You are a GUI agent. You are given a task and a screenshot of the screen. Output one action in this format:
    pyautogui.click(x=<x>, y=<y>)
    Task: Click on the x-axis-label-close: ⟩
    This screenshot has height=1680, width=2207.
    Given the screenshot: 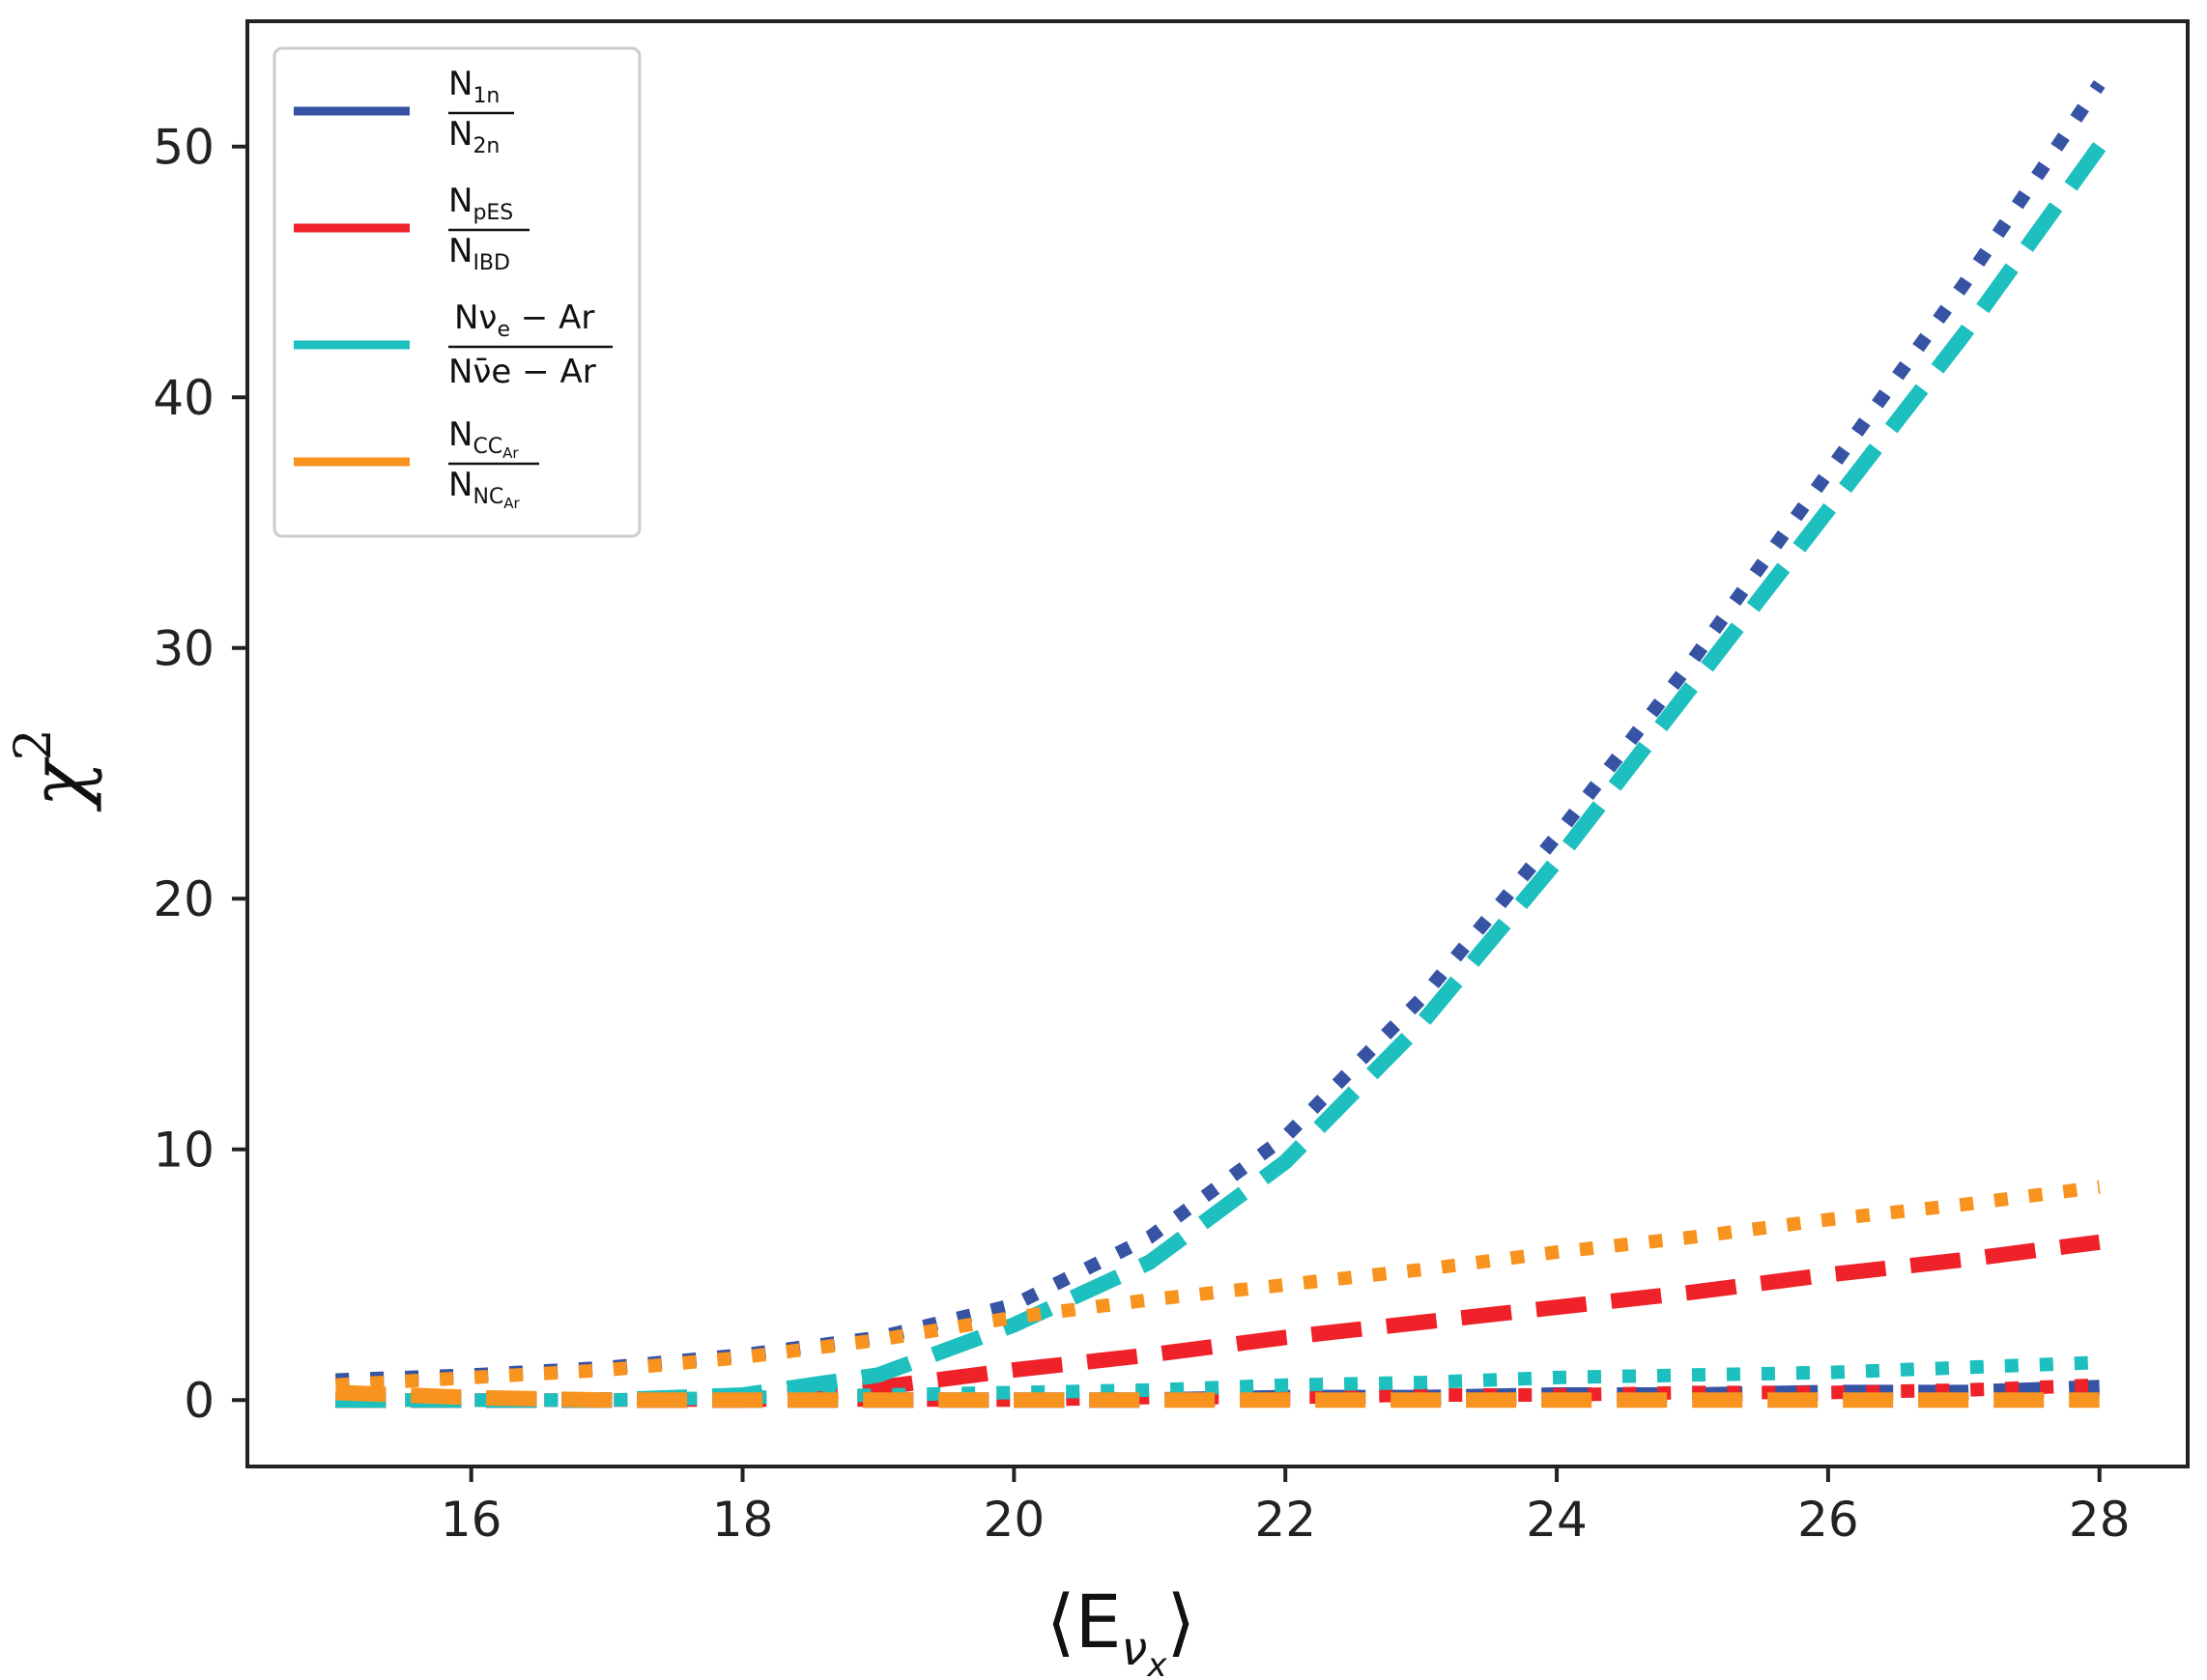 What is the action you would take?
    pyautogui.click(x=1181, y=1622)
    